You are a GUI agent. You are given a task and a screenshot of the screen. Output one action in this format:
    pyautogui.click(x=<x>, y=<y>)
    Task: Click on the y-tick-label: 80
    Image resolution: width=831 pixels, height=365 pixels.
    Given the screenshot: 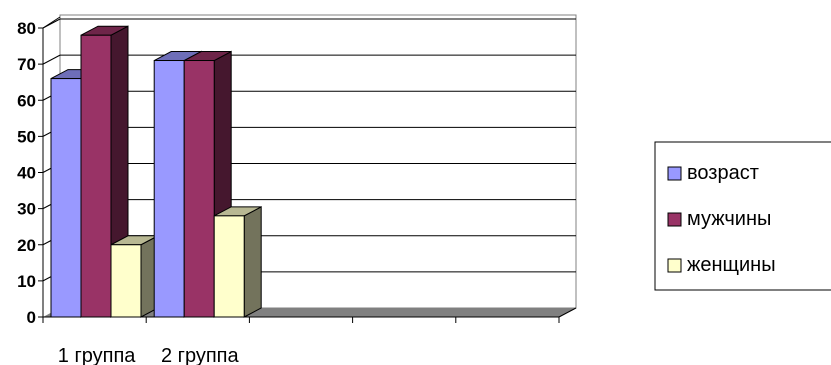 What is the action you would take?
    pyautogui.click(x=26, y=28)
    